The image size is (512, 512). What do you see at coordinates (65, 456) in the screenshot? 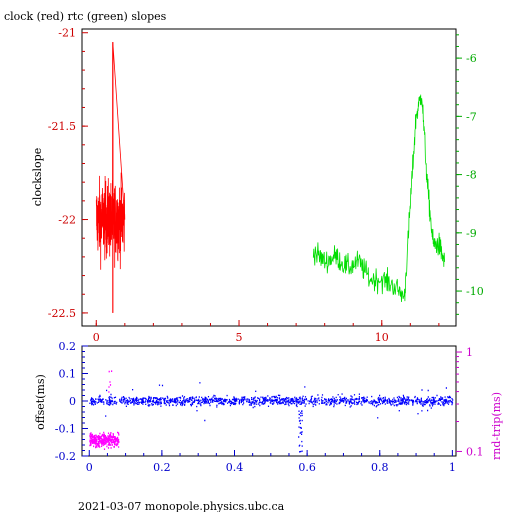
I see `y-tick-label: -0.2` at bounding box center [65, 456].